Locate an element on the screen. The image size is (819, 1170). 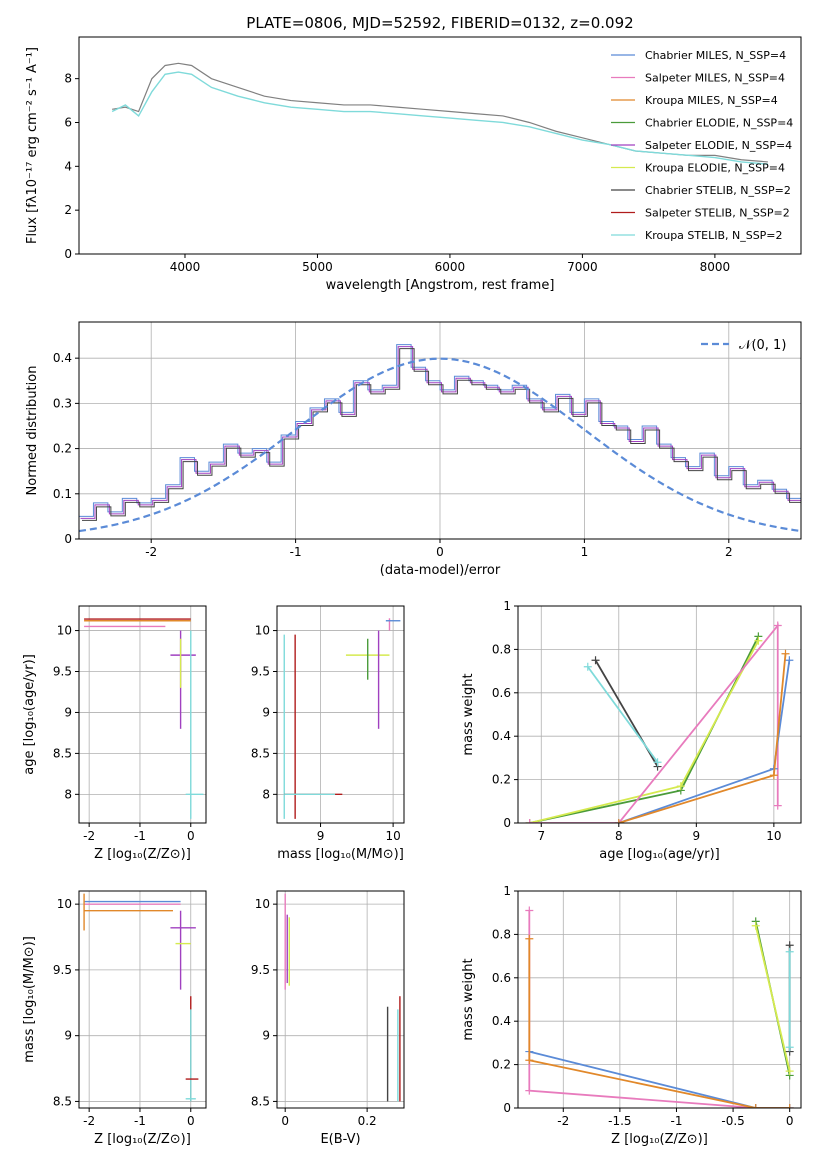
x-tick-label: -1.5 is located at coordinates (619, 1121).